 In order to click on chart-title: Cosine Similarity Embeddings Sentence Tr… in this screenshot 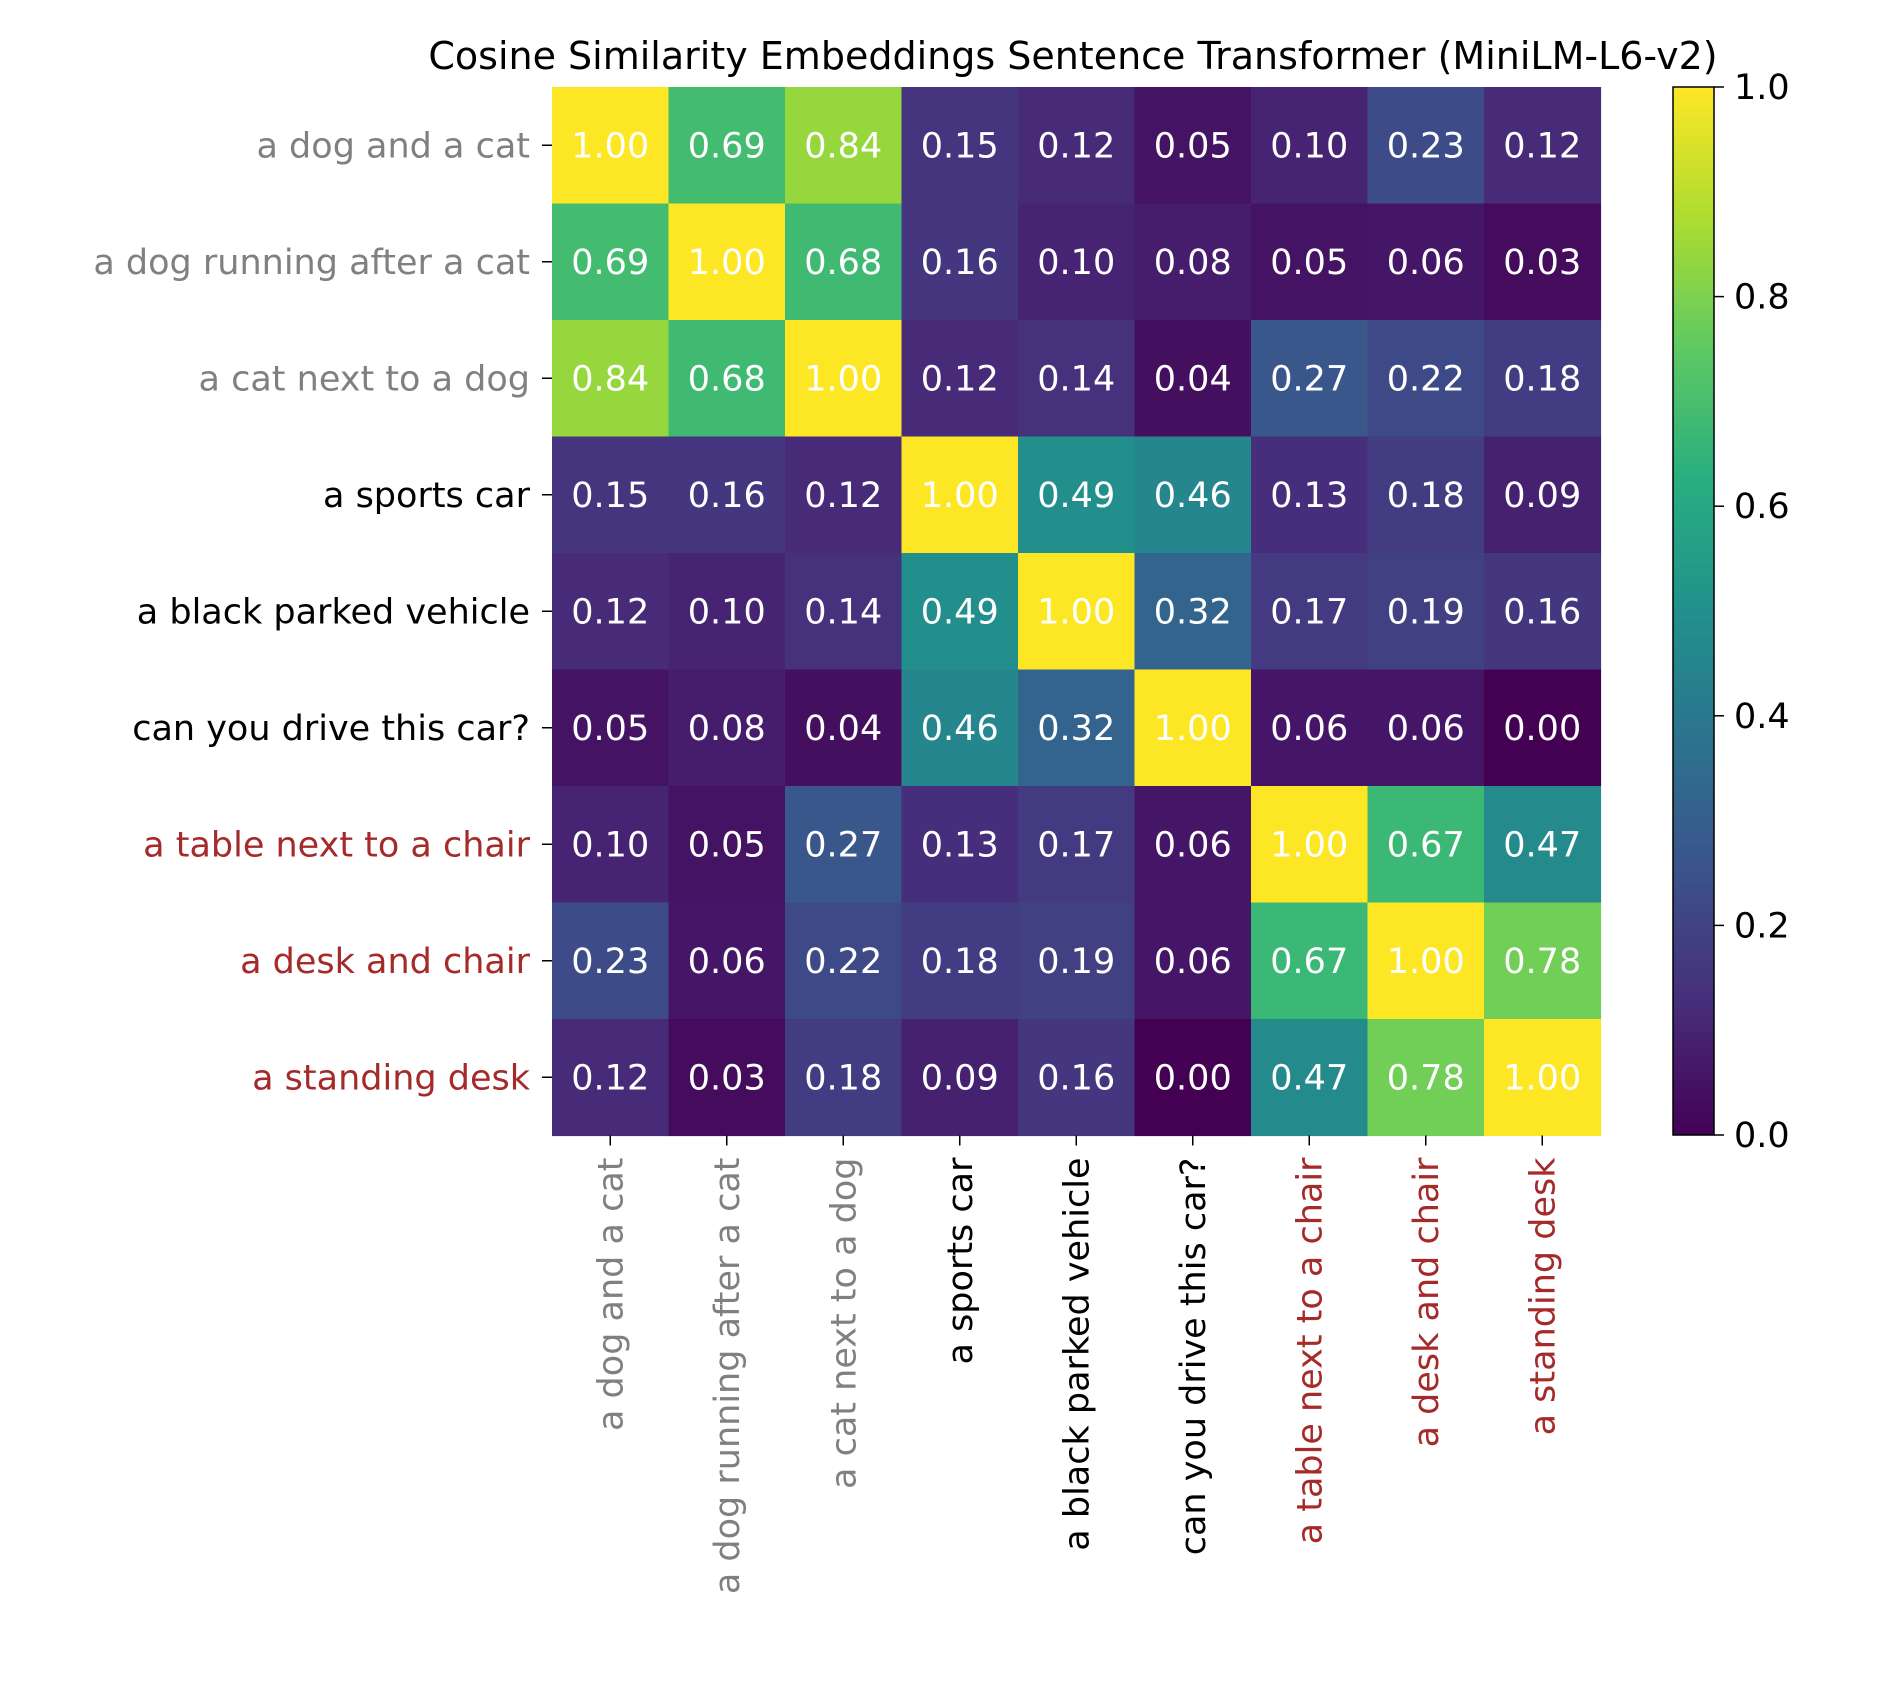, I will do `click(1072, 56)`.